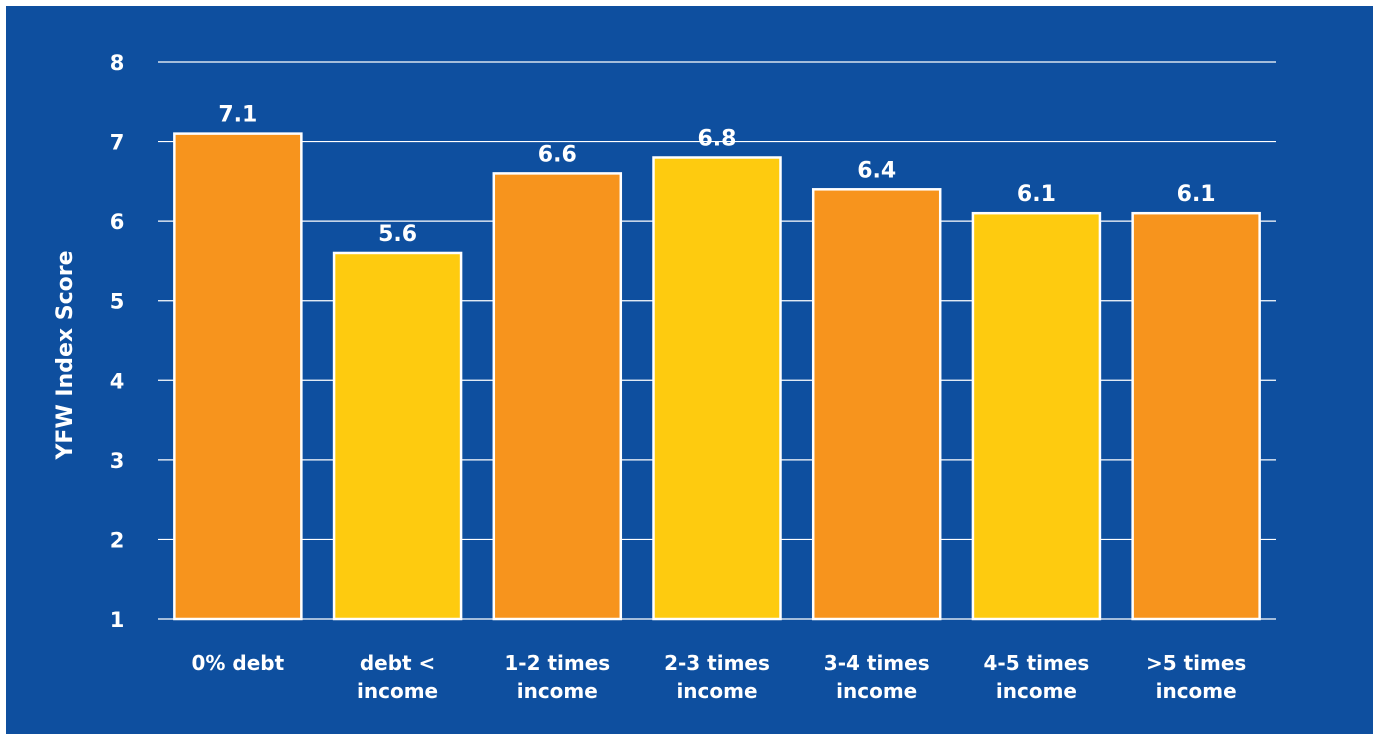  What do you see at coordinates (397, 663) in the screenshot?
I see `x-tick-label-line: debt <` at bounding box center [397, 663].